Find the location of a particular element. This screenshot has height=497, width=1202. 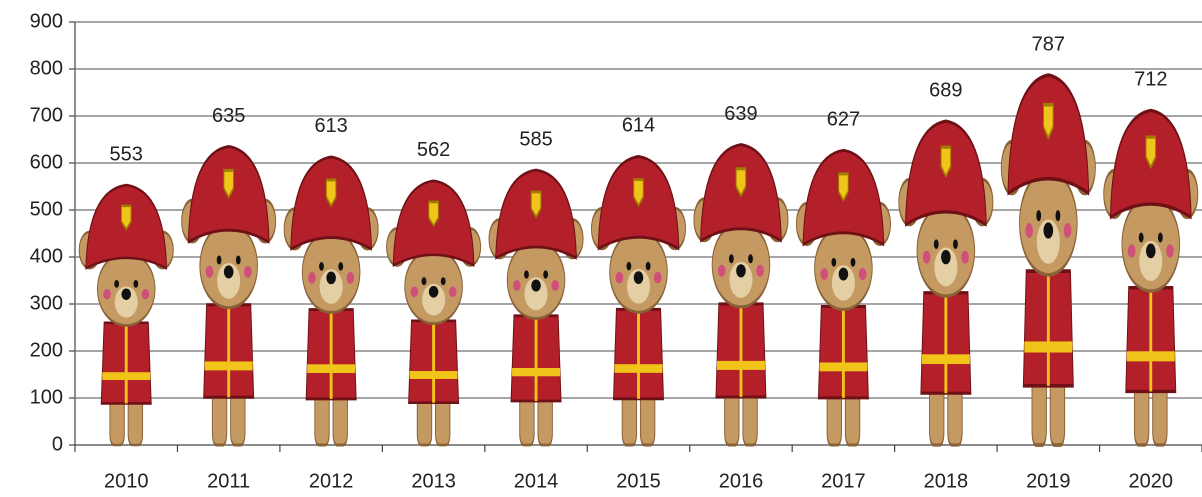

value-label: 627 is located at coordinates (843, 120).